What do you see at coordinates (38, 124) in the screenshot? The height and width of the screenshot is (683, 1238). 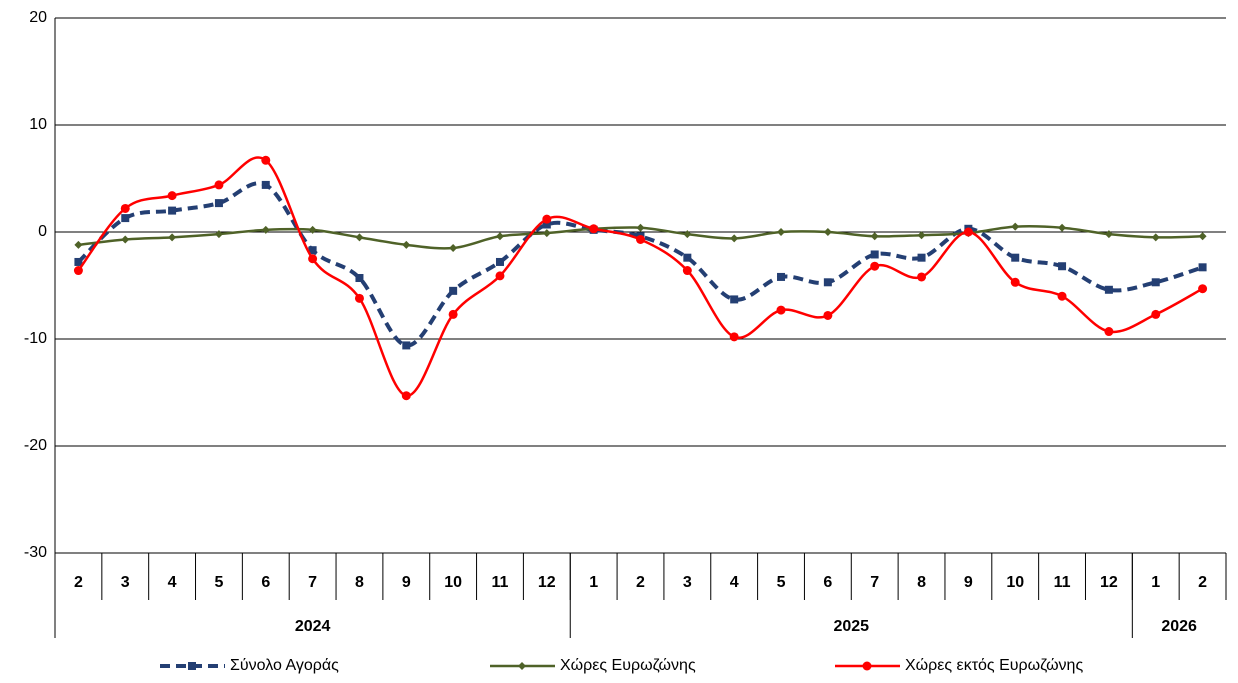 I see `y-tick-label: 10` at bounding box center [38, 124].